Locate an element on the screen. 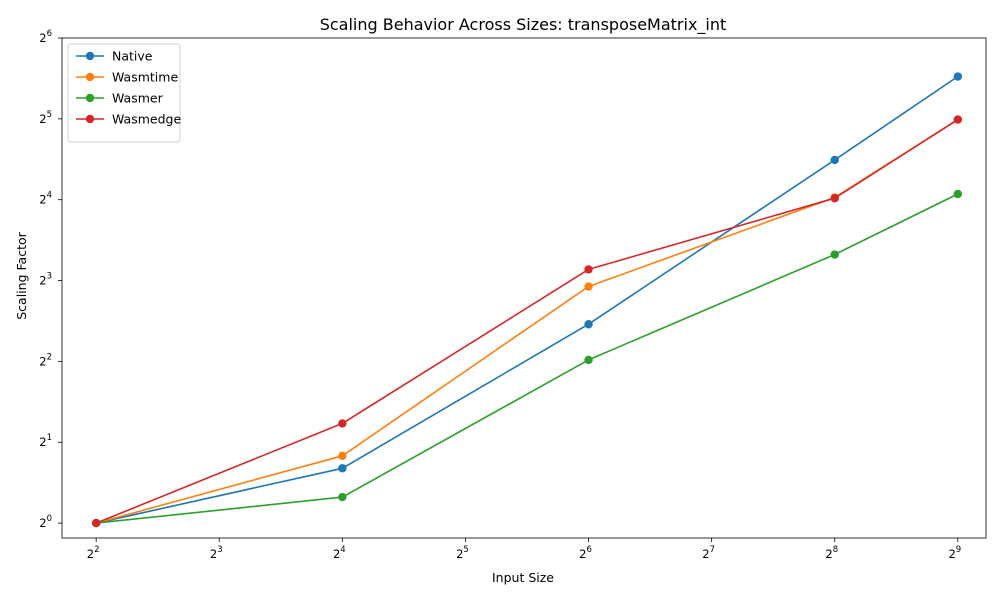 This screenshot has width=1000, height=600. legend: Native Wasmtime Wasmer Wasmedge is located at coordinates (124, 93).